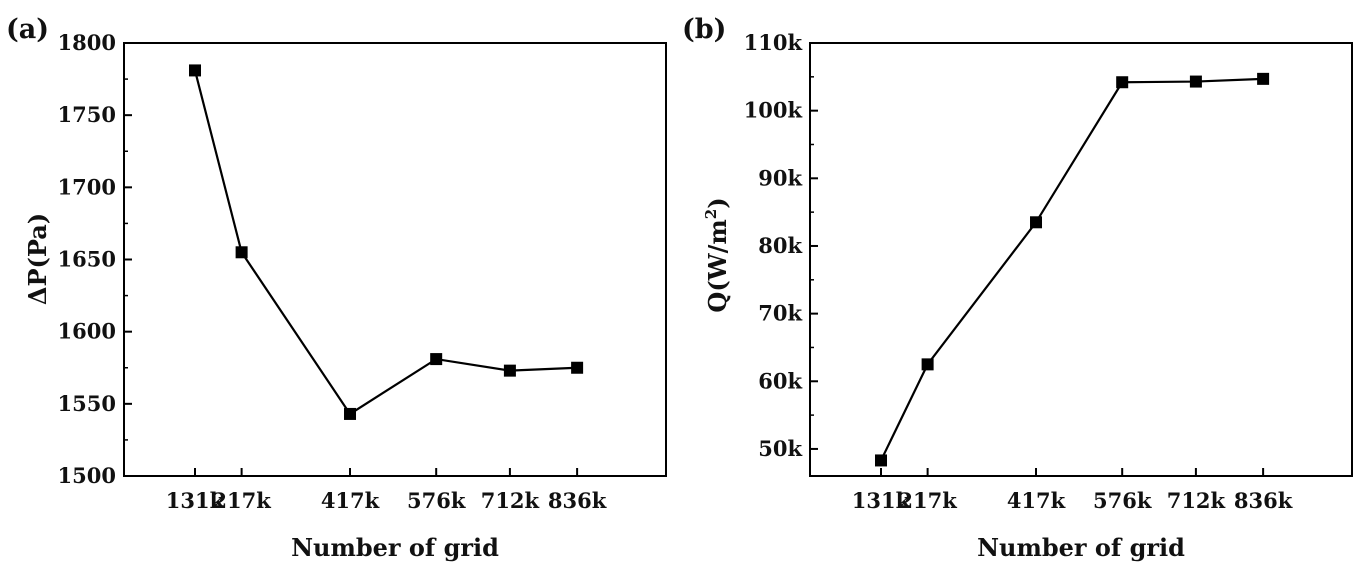  Describe the element at coordinates (704, 29) in the screenshot. I see `panel-b-label: (b)` at that location.